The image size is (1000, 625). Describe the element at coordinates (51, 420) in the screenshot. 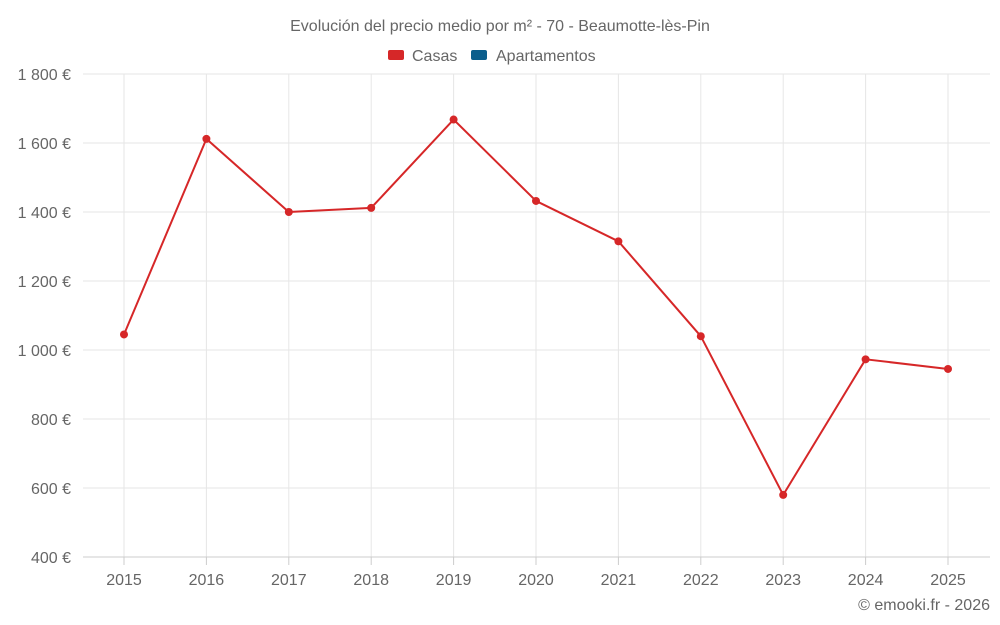

I see `y-tick-label: 800 €` at that location.